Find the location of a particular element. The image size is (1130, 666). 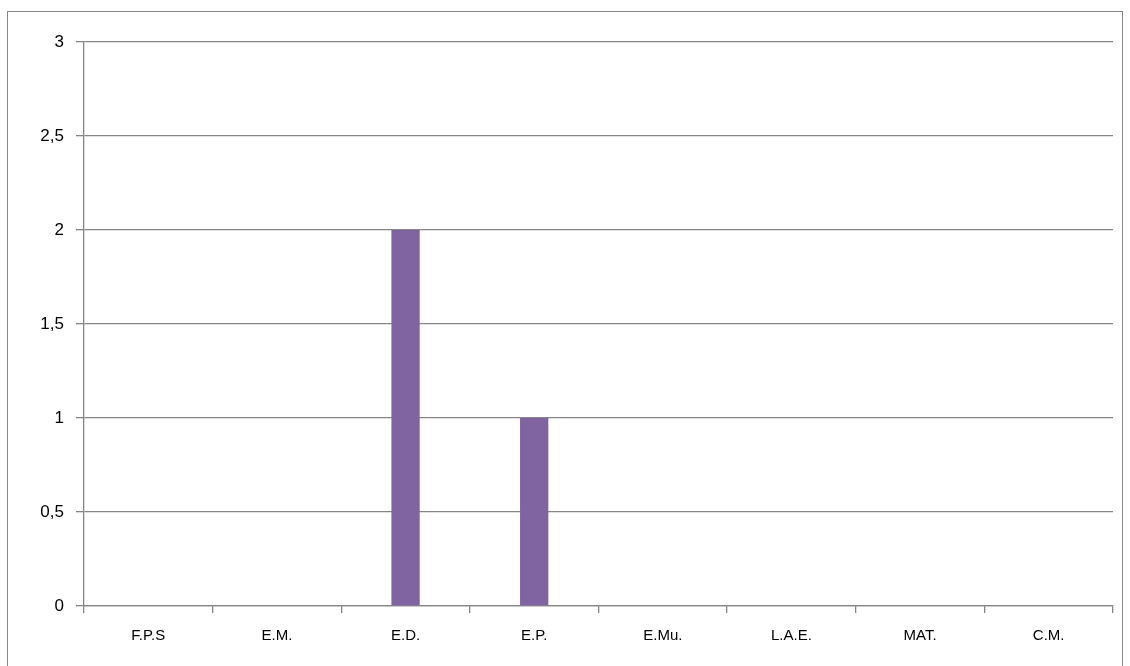

y-tick-label: 2,5 is located at coordinates (52, 135).